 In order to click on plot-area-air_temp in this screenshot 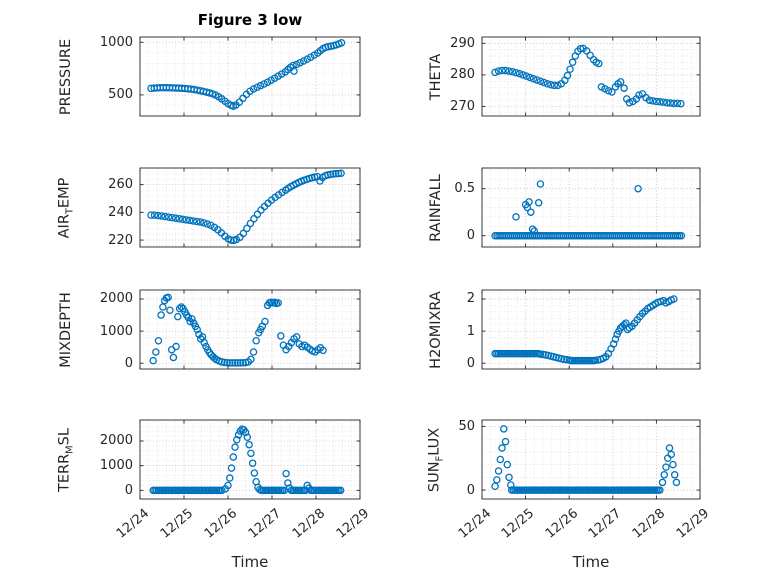, I will do `click(250, 207)`.